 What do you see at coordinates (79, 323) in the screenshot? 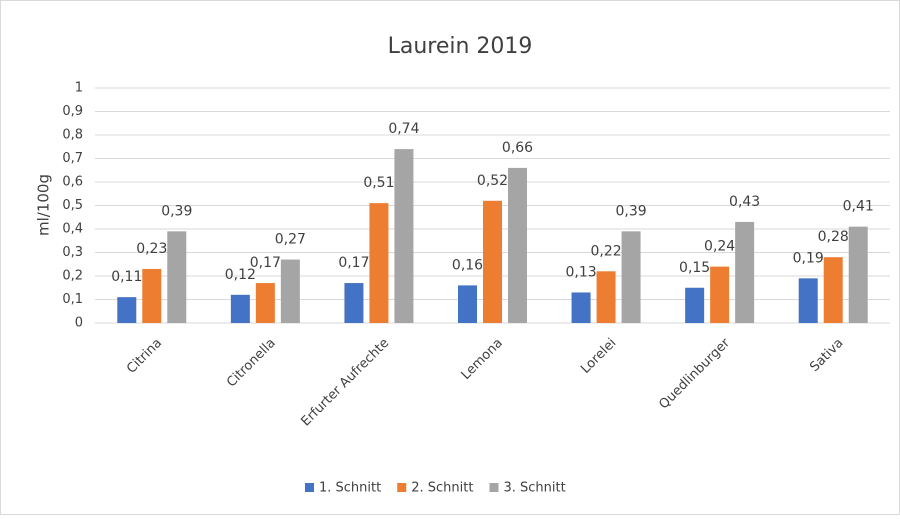
I see `y-tick-label: 0` at bounding box center [79, 323].